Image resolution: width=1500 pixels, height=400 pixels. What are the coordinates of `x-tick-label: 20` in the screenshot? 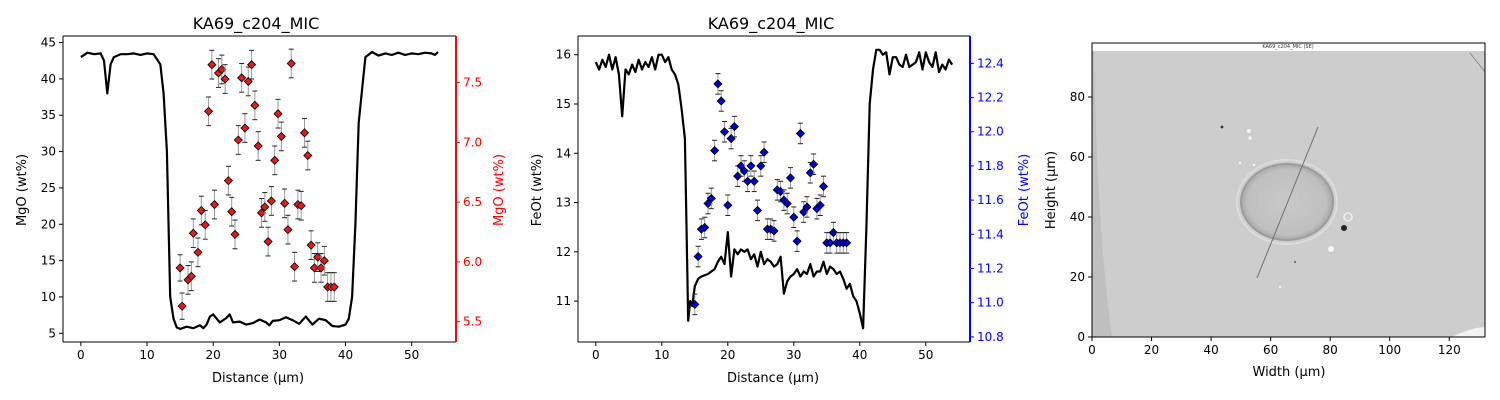 It's located at (213, 355).